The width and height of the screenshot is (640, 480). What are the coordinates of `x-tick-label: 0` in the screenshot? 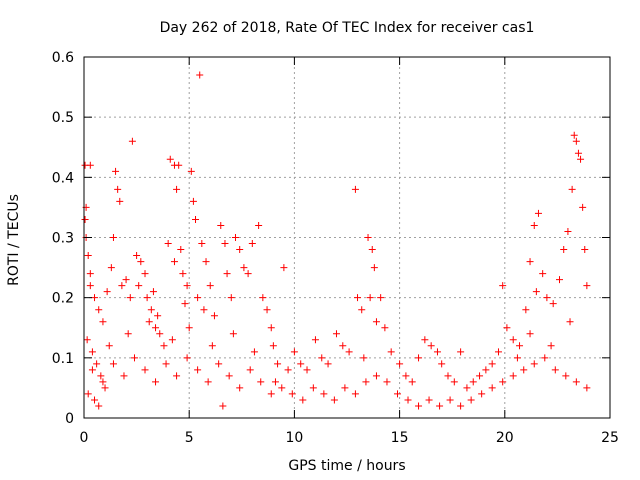 It's located at (84, 438).